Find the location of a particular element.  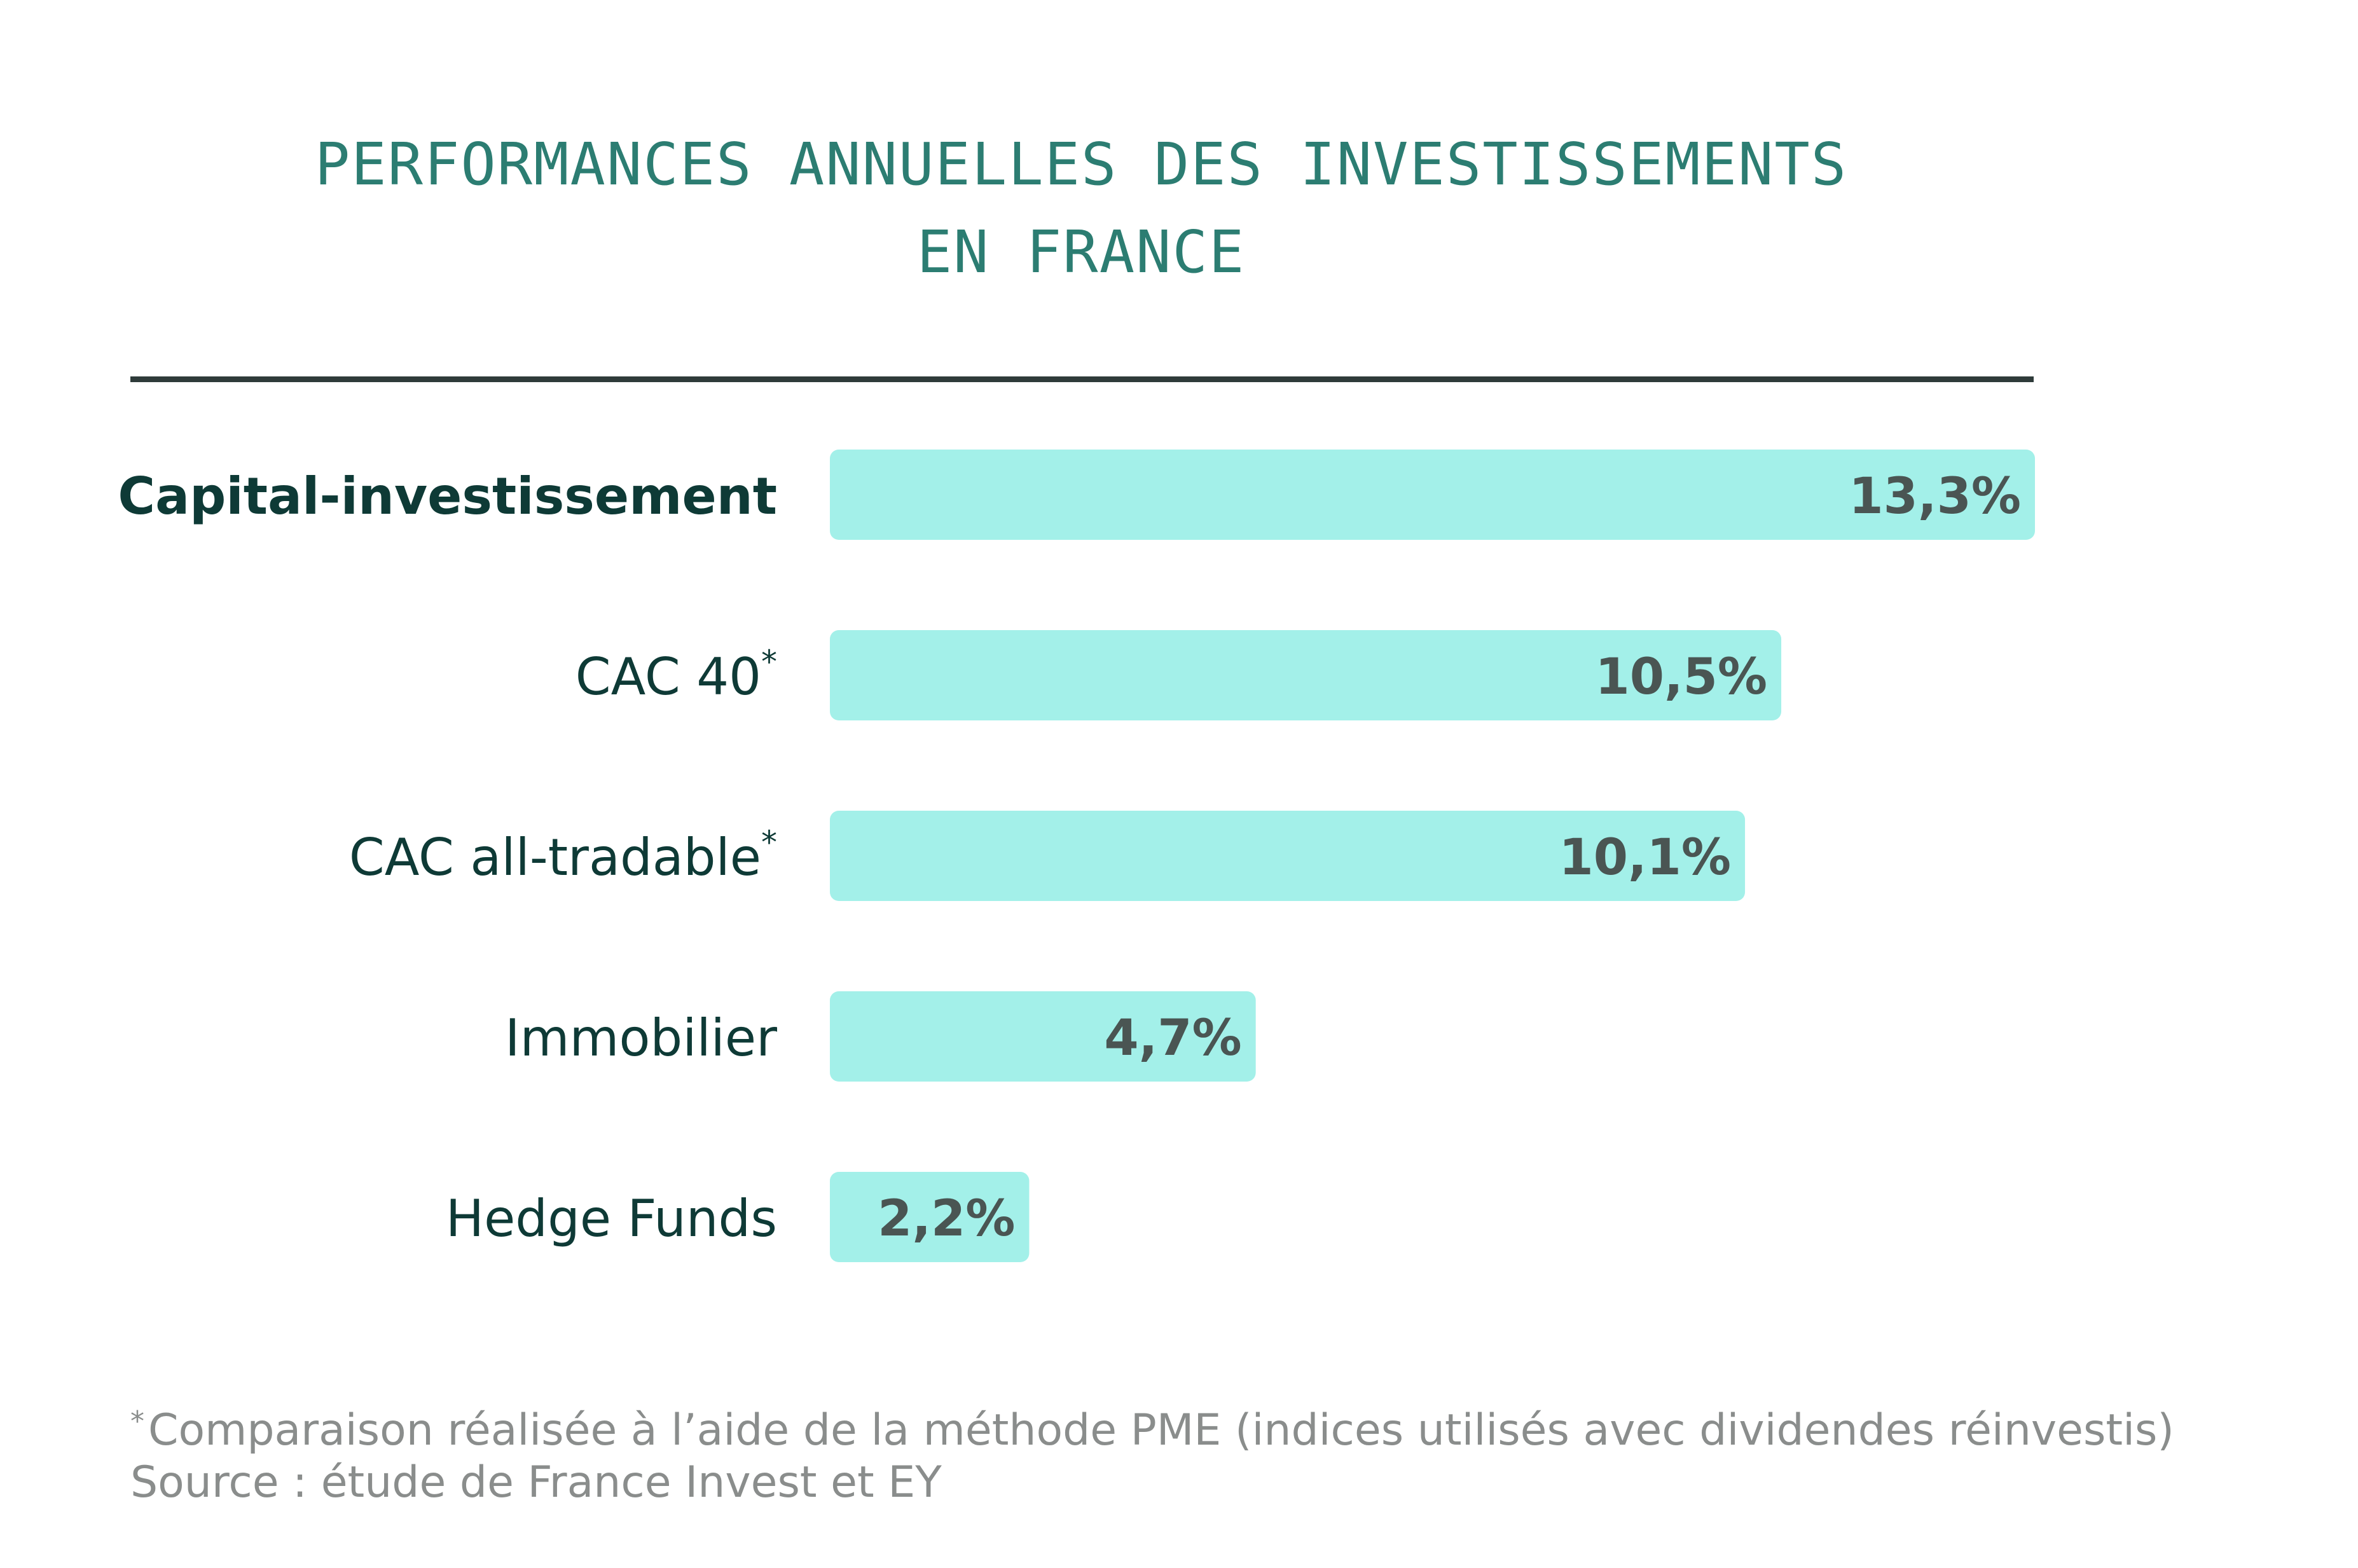

value-label-4: 2,2% is located at coordinates (947, 1219).